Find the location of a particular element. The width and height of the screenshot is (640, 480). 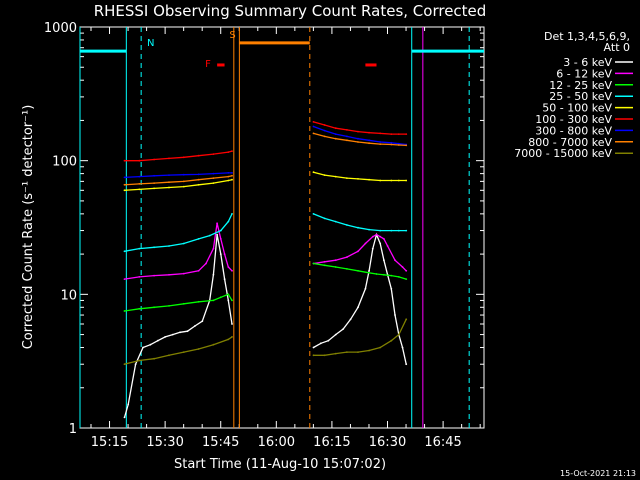

flag-label-f: F is located at coordinates (208, 64).